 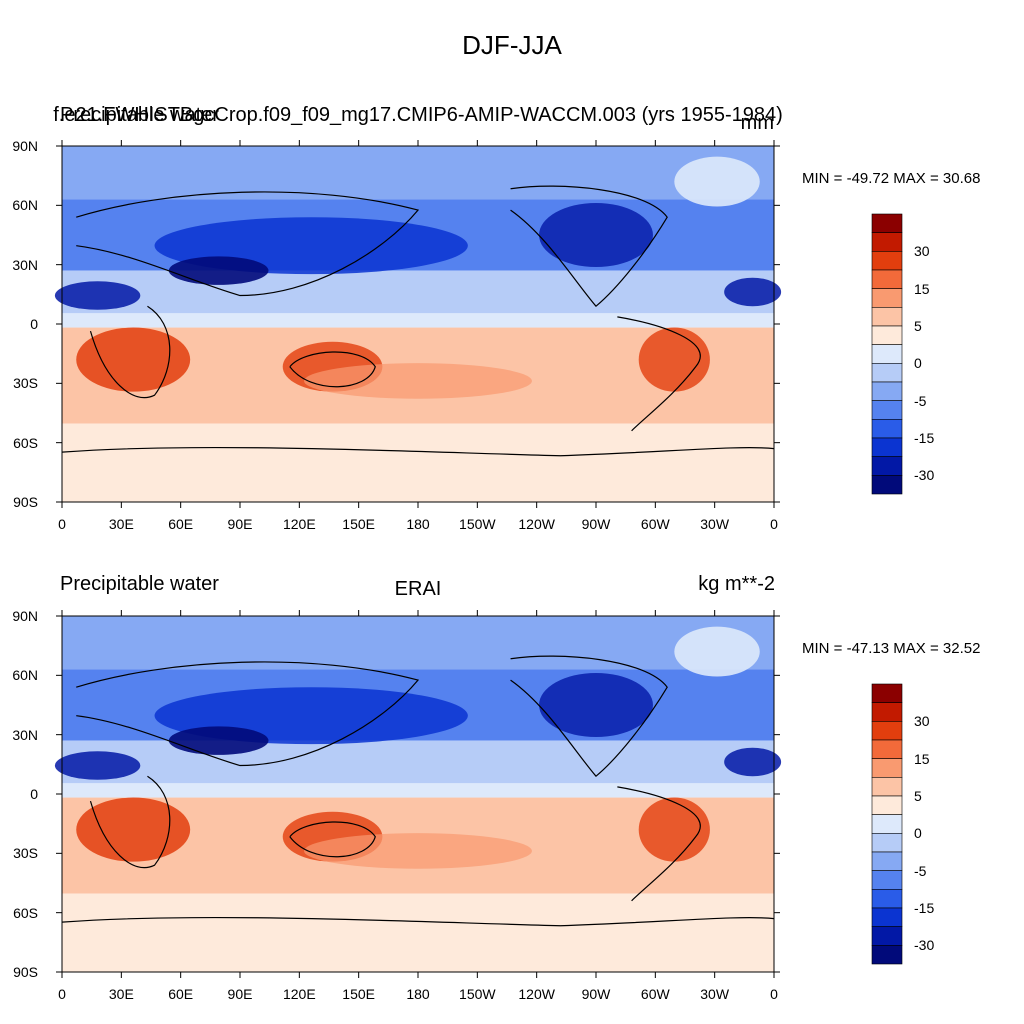 What do you see at coordinates (659, 844) in the screenshot?
I see `obs-coast-samerica` at bounding box center [659, 844].